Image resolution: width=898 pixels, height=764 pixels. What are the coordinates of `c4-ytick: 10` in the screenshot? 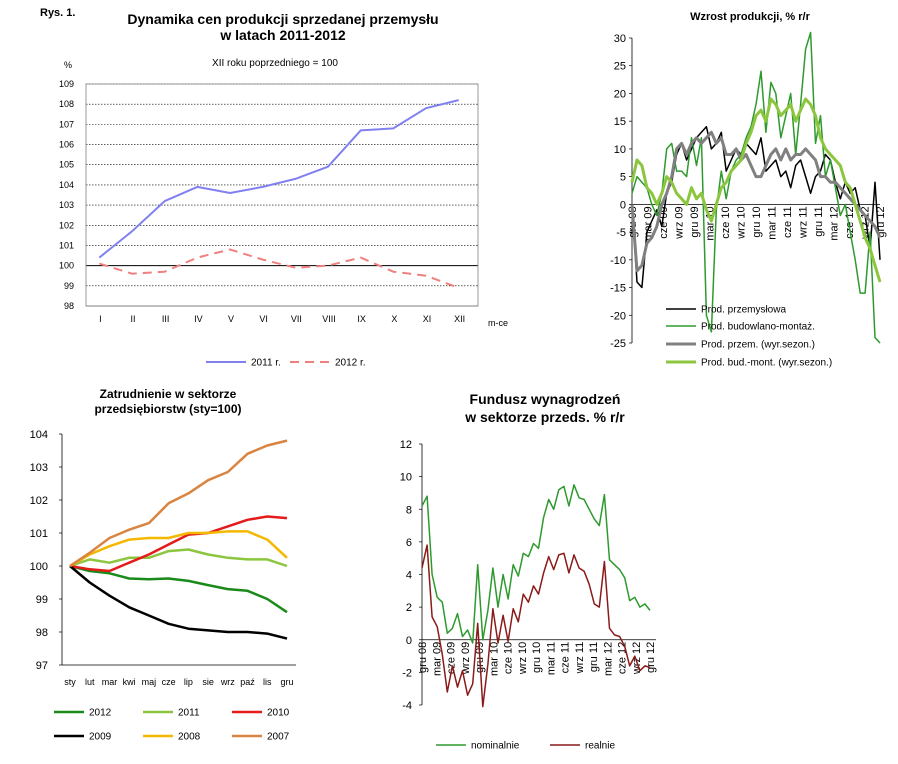 It's located at (406, 478).